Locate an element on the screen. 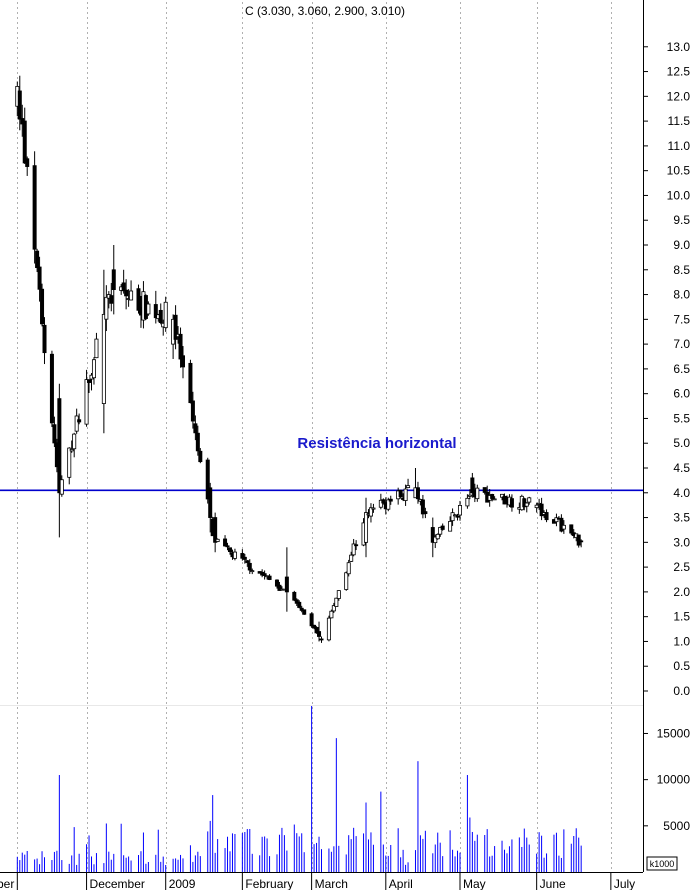  month-label: March is located at coordinates (331, 883).